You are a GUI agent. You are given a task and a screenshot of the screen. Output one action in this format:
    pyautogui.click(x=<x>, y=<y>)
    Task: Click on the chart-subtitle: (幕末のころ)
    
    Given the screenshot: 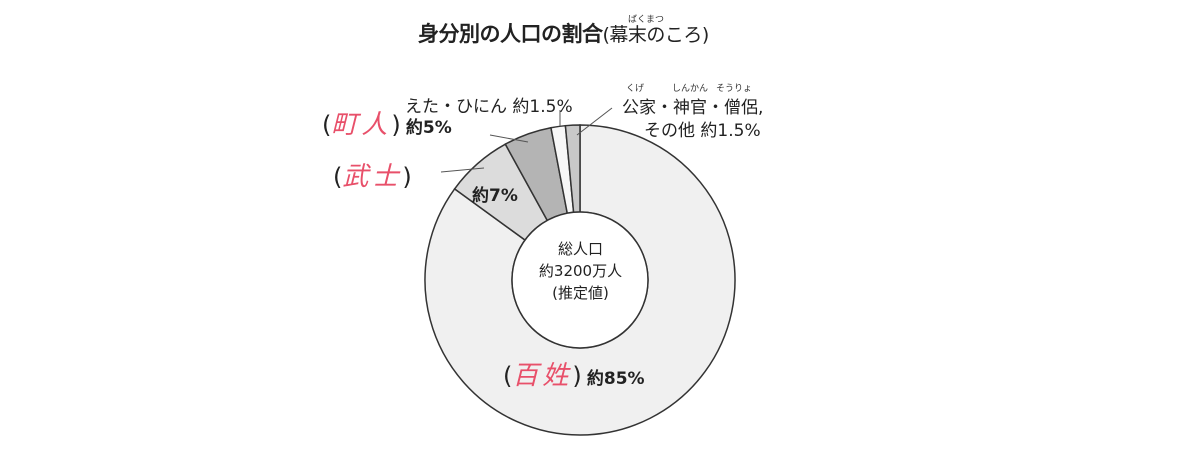 What is the action you would take?
    pyautogui.click(x=656, y=35)
    